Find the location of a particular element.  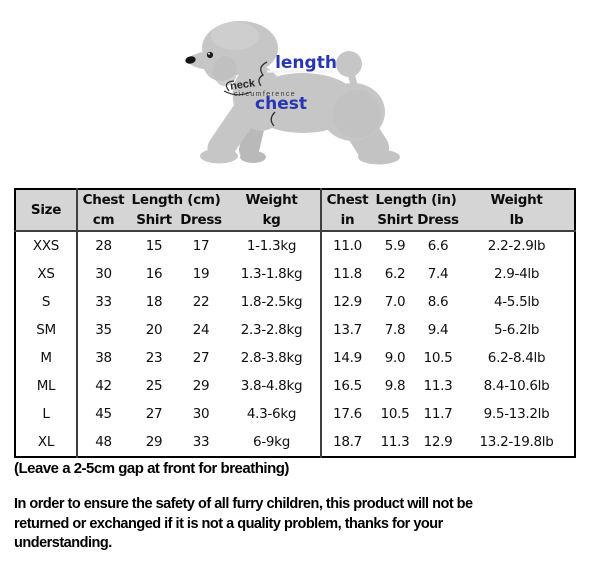

cell-weight-lb: 2.9-4lb is located at coordinates (516, 274).